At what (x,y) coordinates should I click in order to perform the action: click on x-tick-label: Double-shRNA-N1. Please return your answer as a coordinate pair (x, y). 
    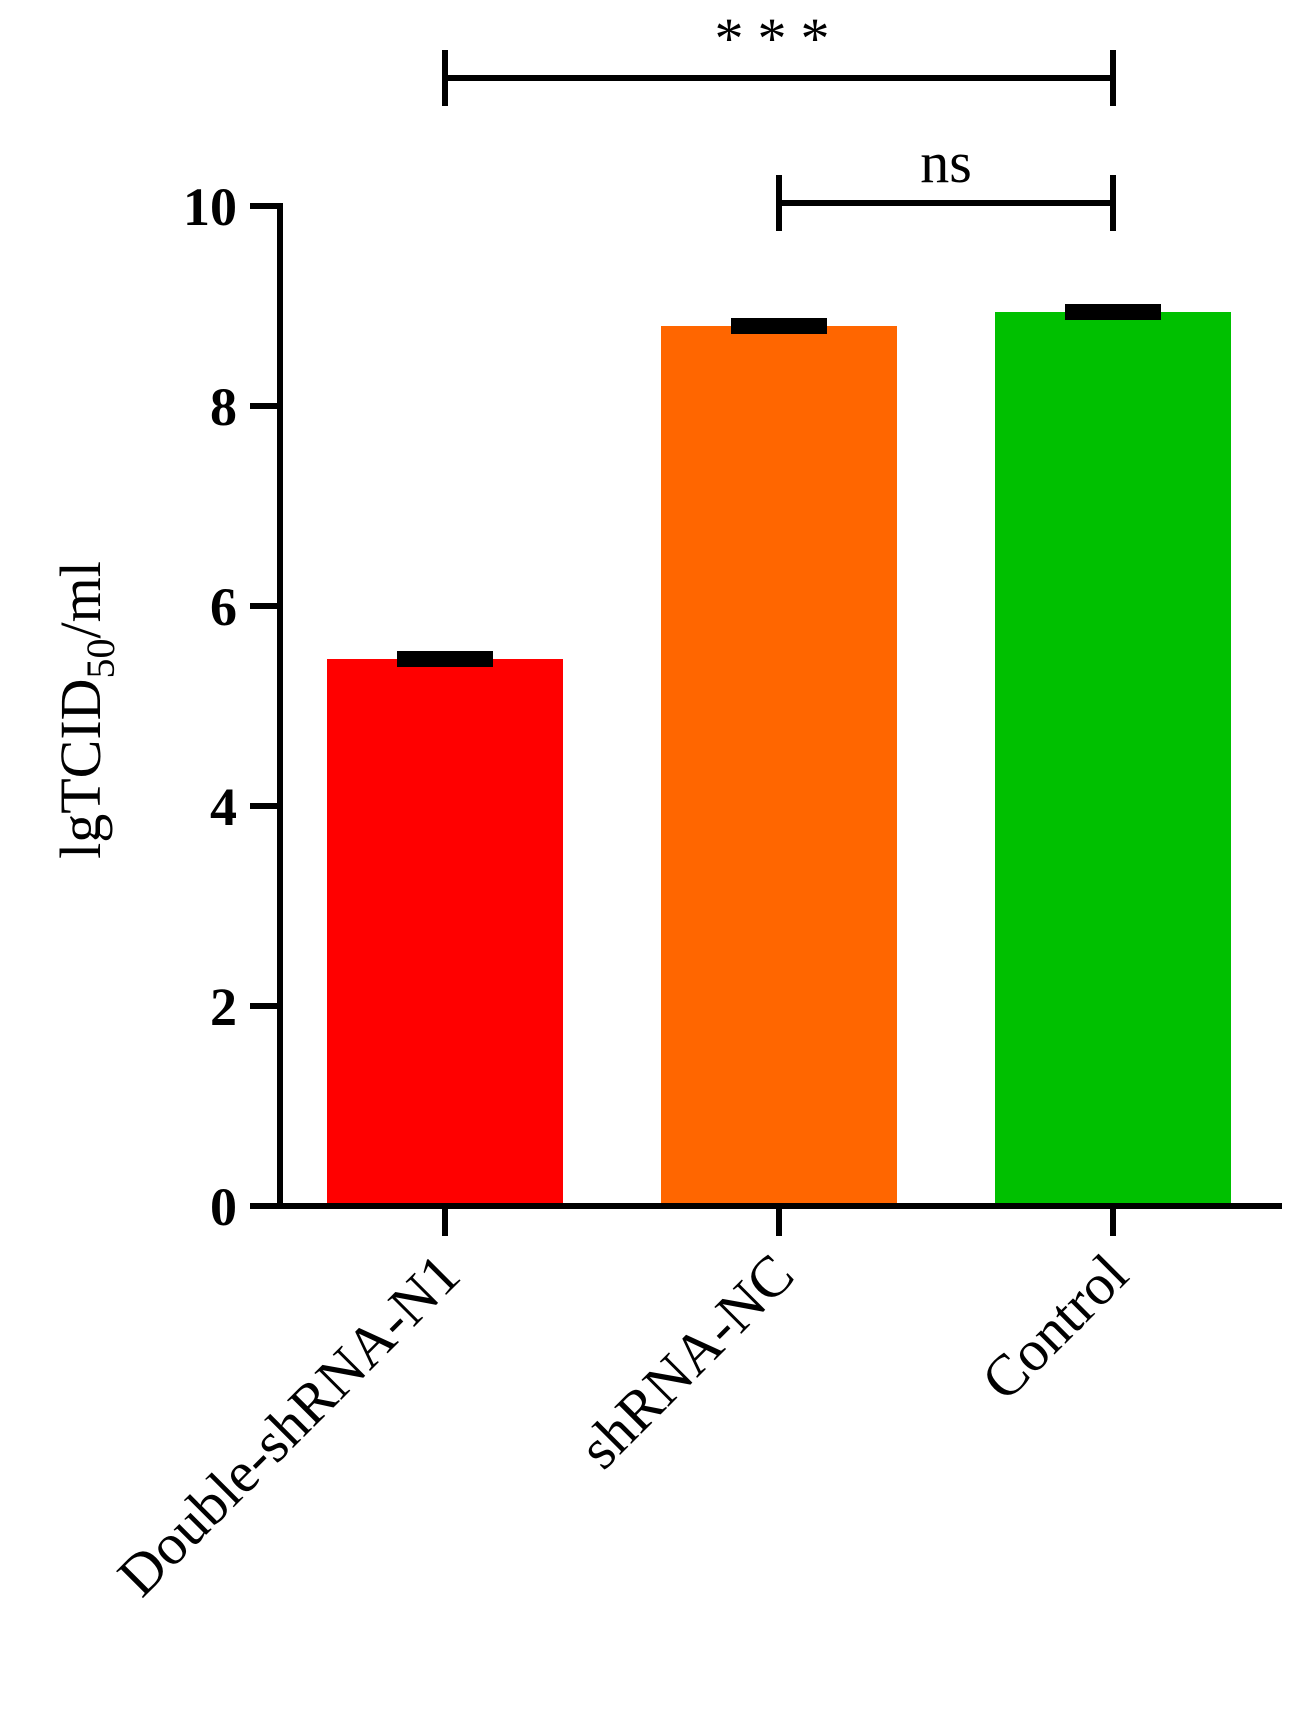
    Looking at the image, I should click on (288, 1424).